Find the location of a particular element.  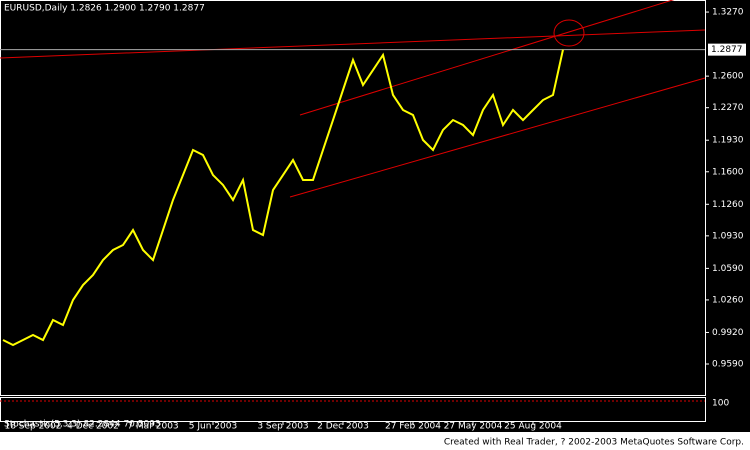

indicator-frame is located at coordinates (353, 409).